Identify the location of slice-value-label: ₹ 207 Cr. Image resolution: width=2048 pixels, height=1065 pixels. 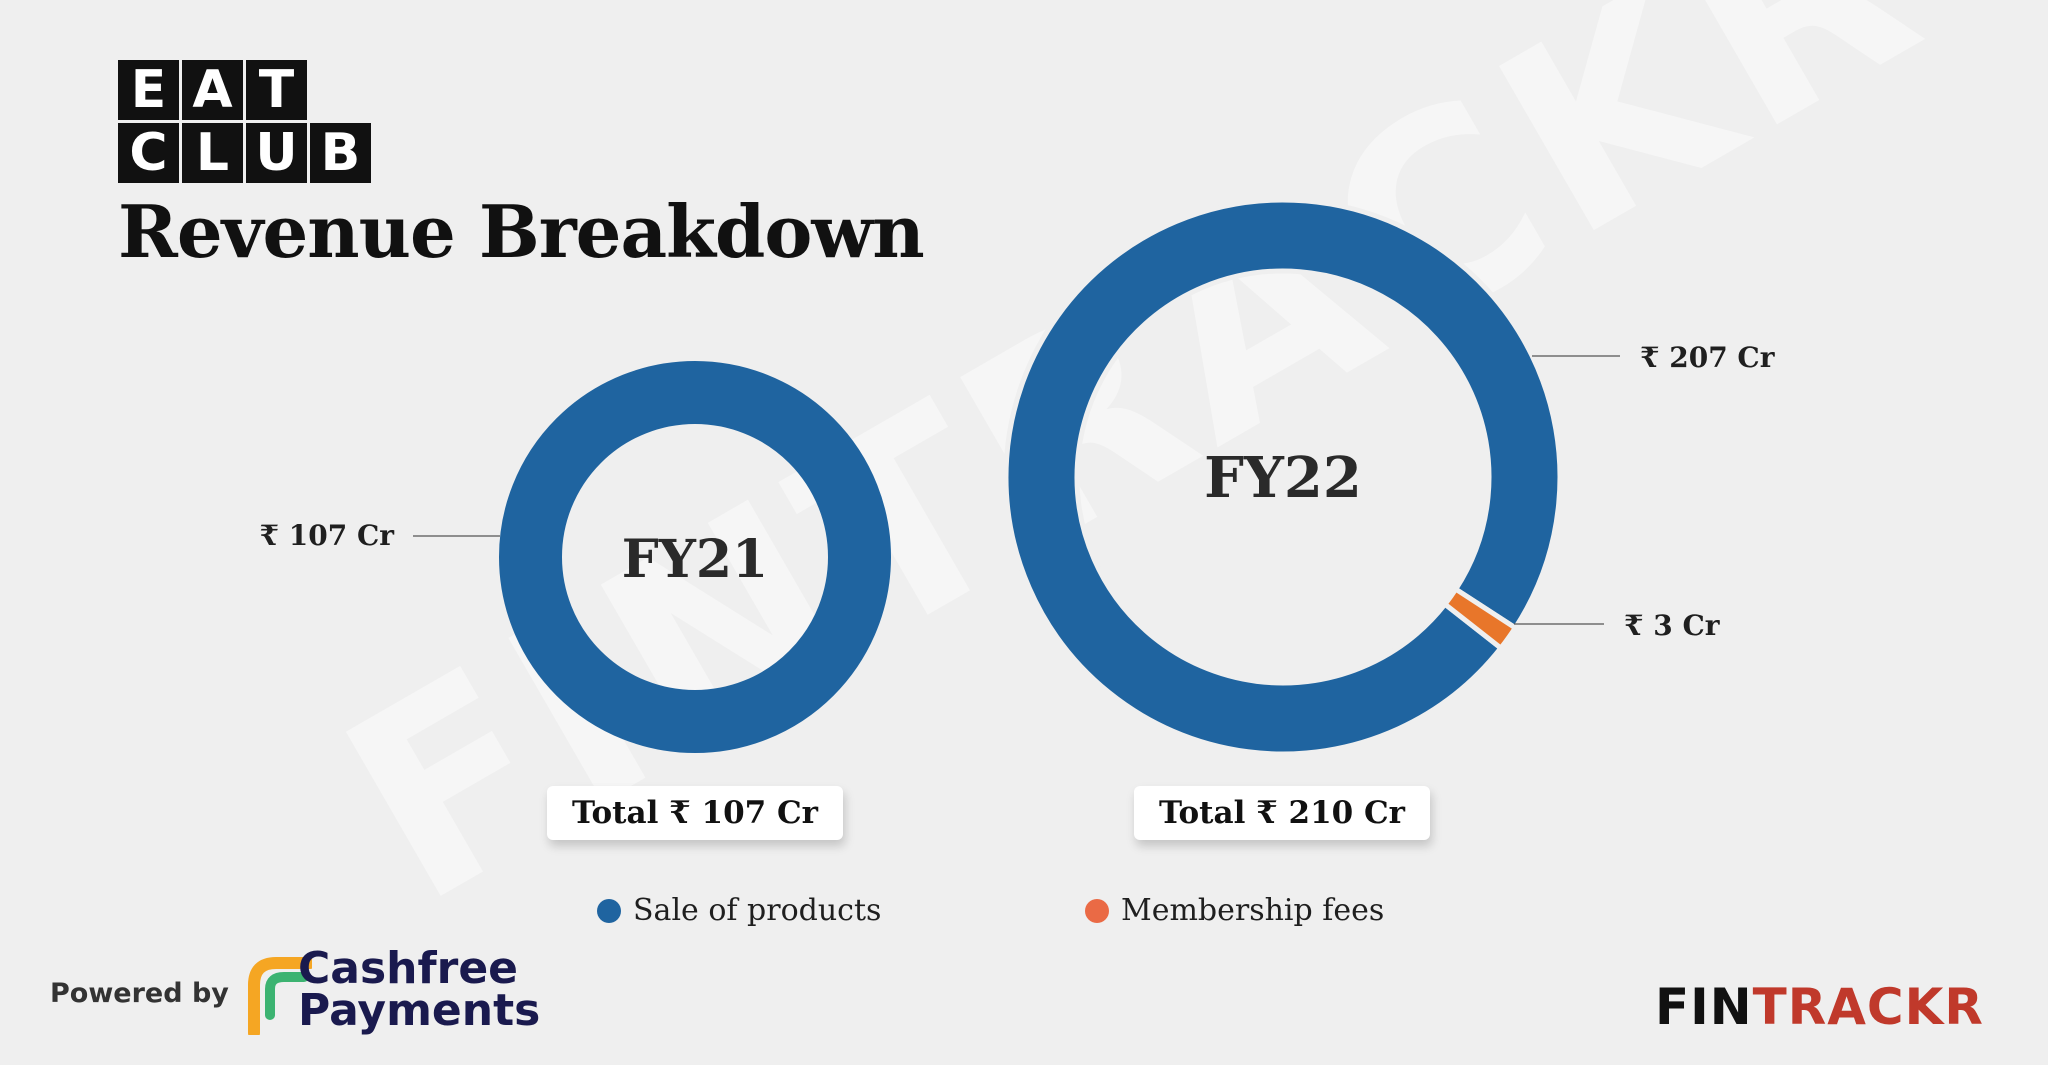
(1708, 357).